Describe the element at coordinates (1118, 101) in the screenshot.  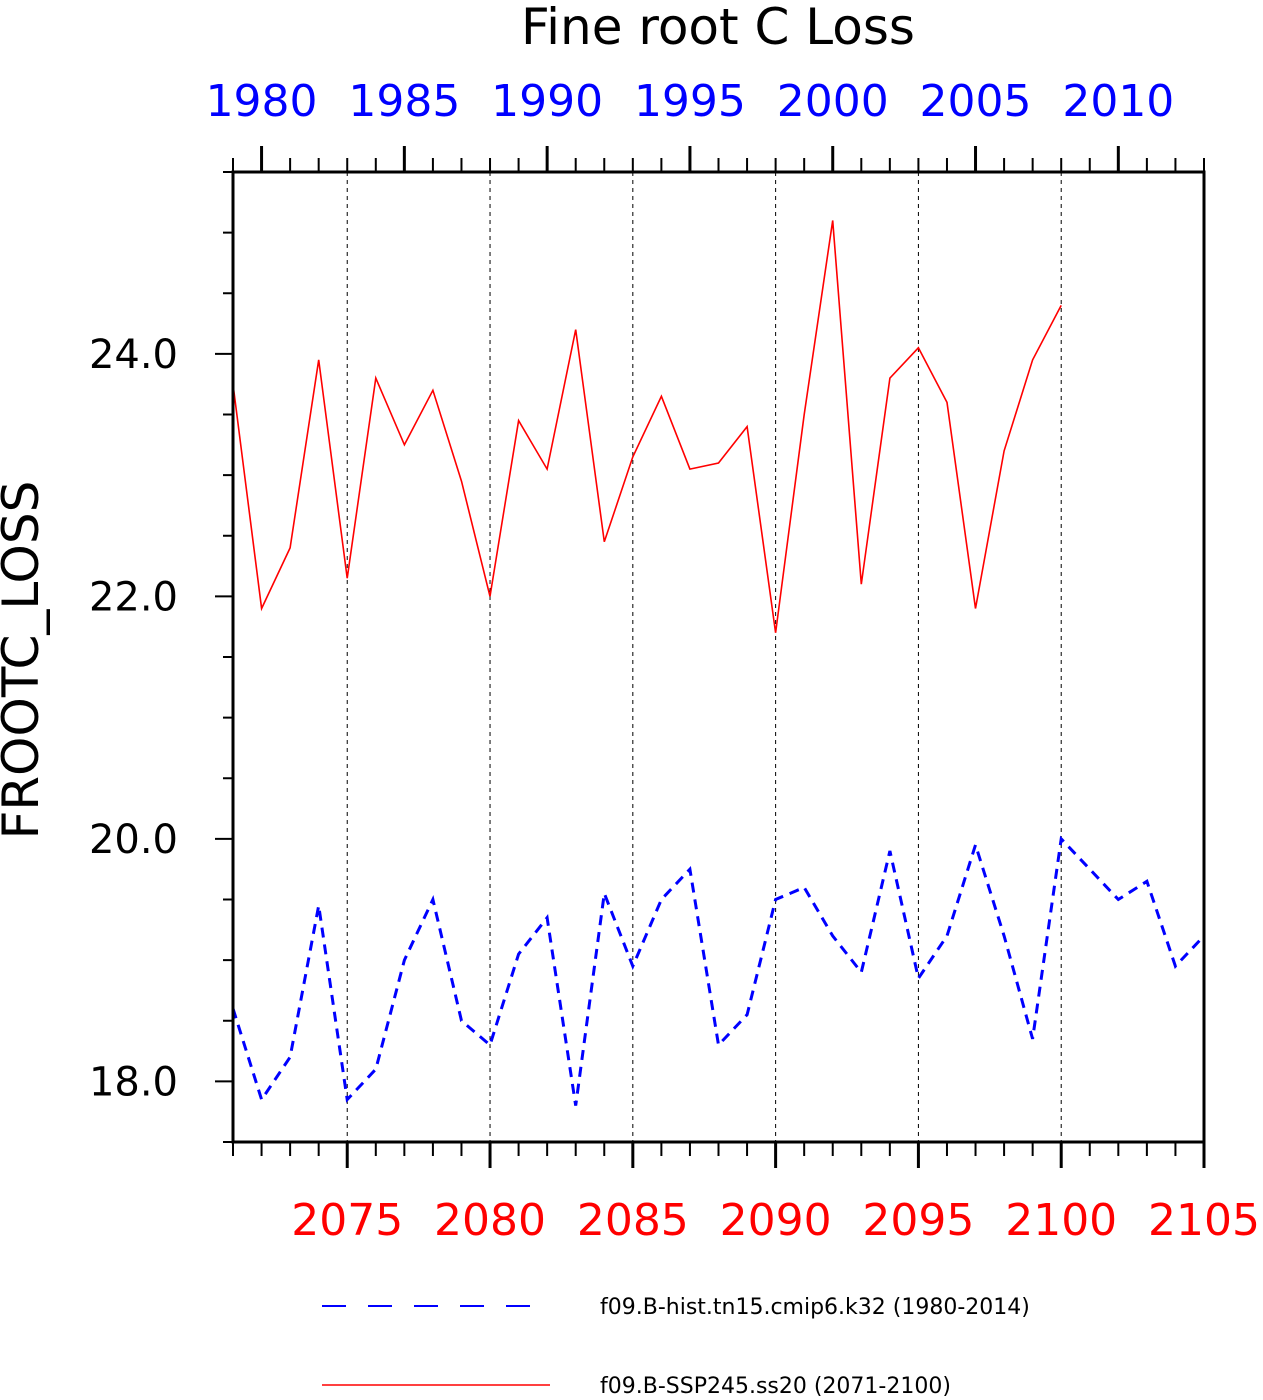
I see `top-tick-label: 2010` at that location.